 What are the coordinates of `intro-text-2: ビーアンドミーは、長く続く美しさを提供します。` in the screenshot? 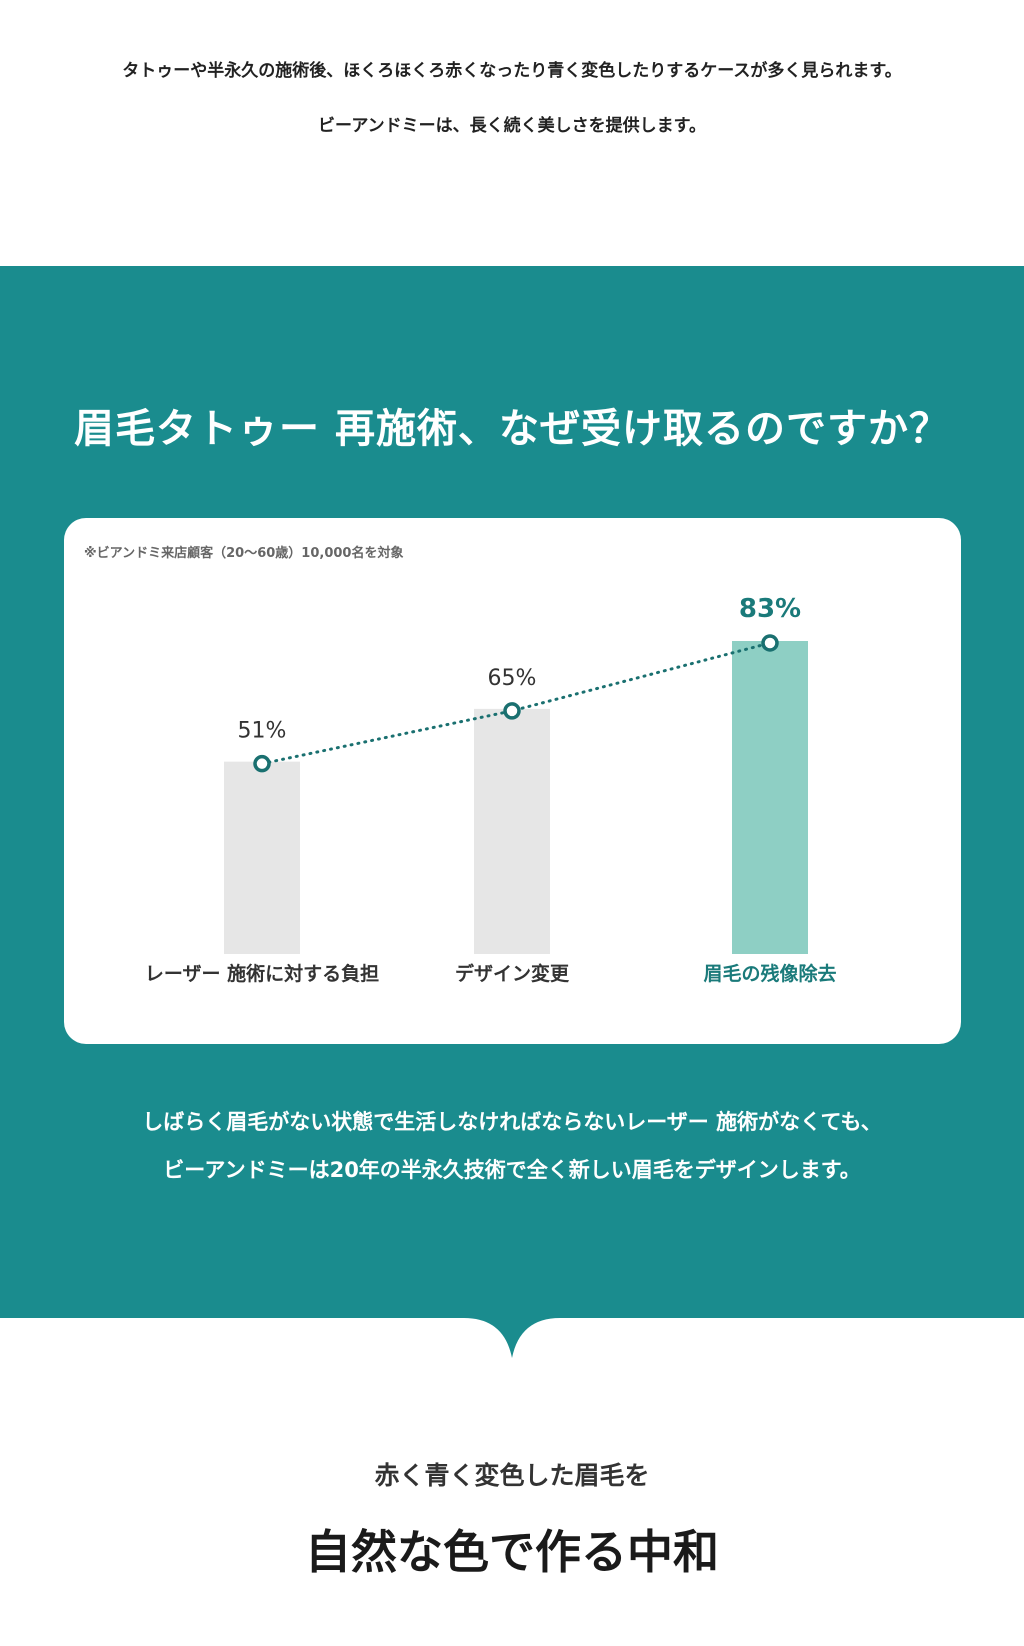 It's located at (512, 126).